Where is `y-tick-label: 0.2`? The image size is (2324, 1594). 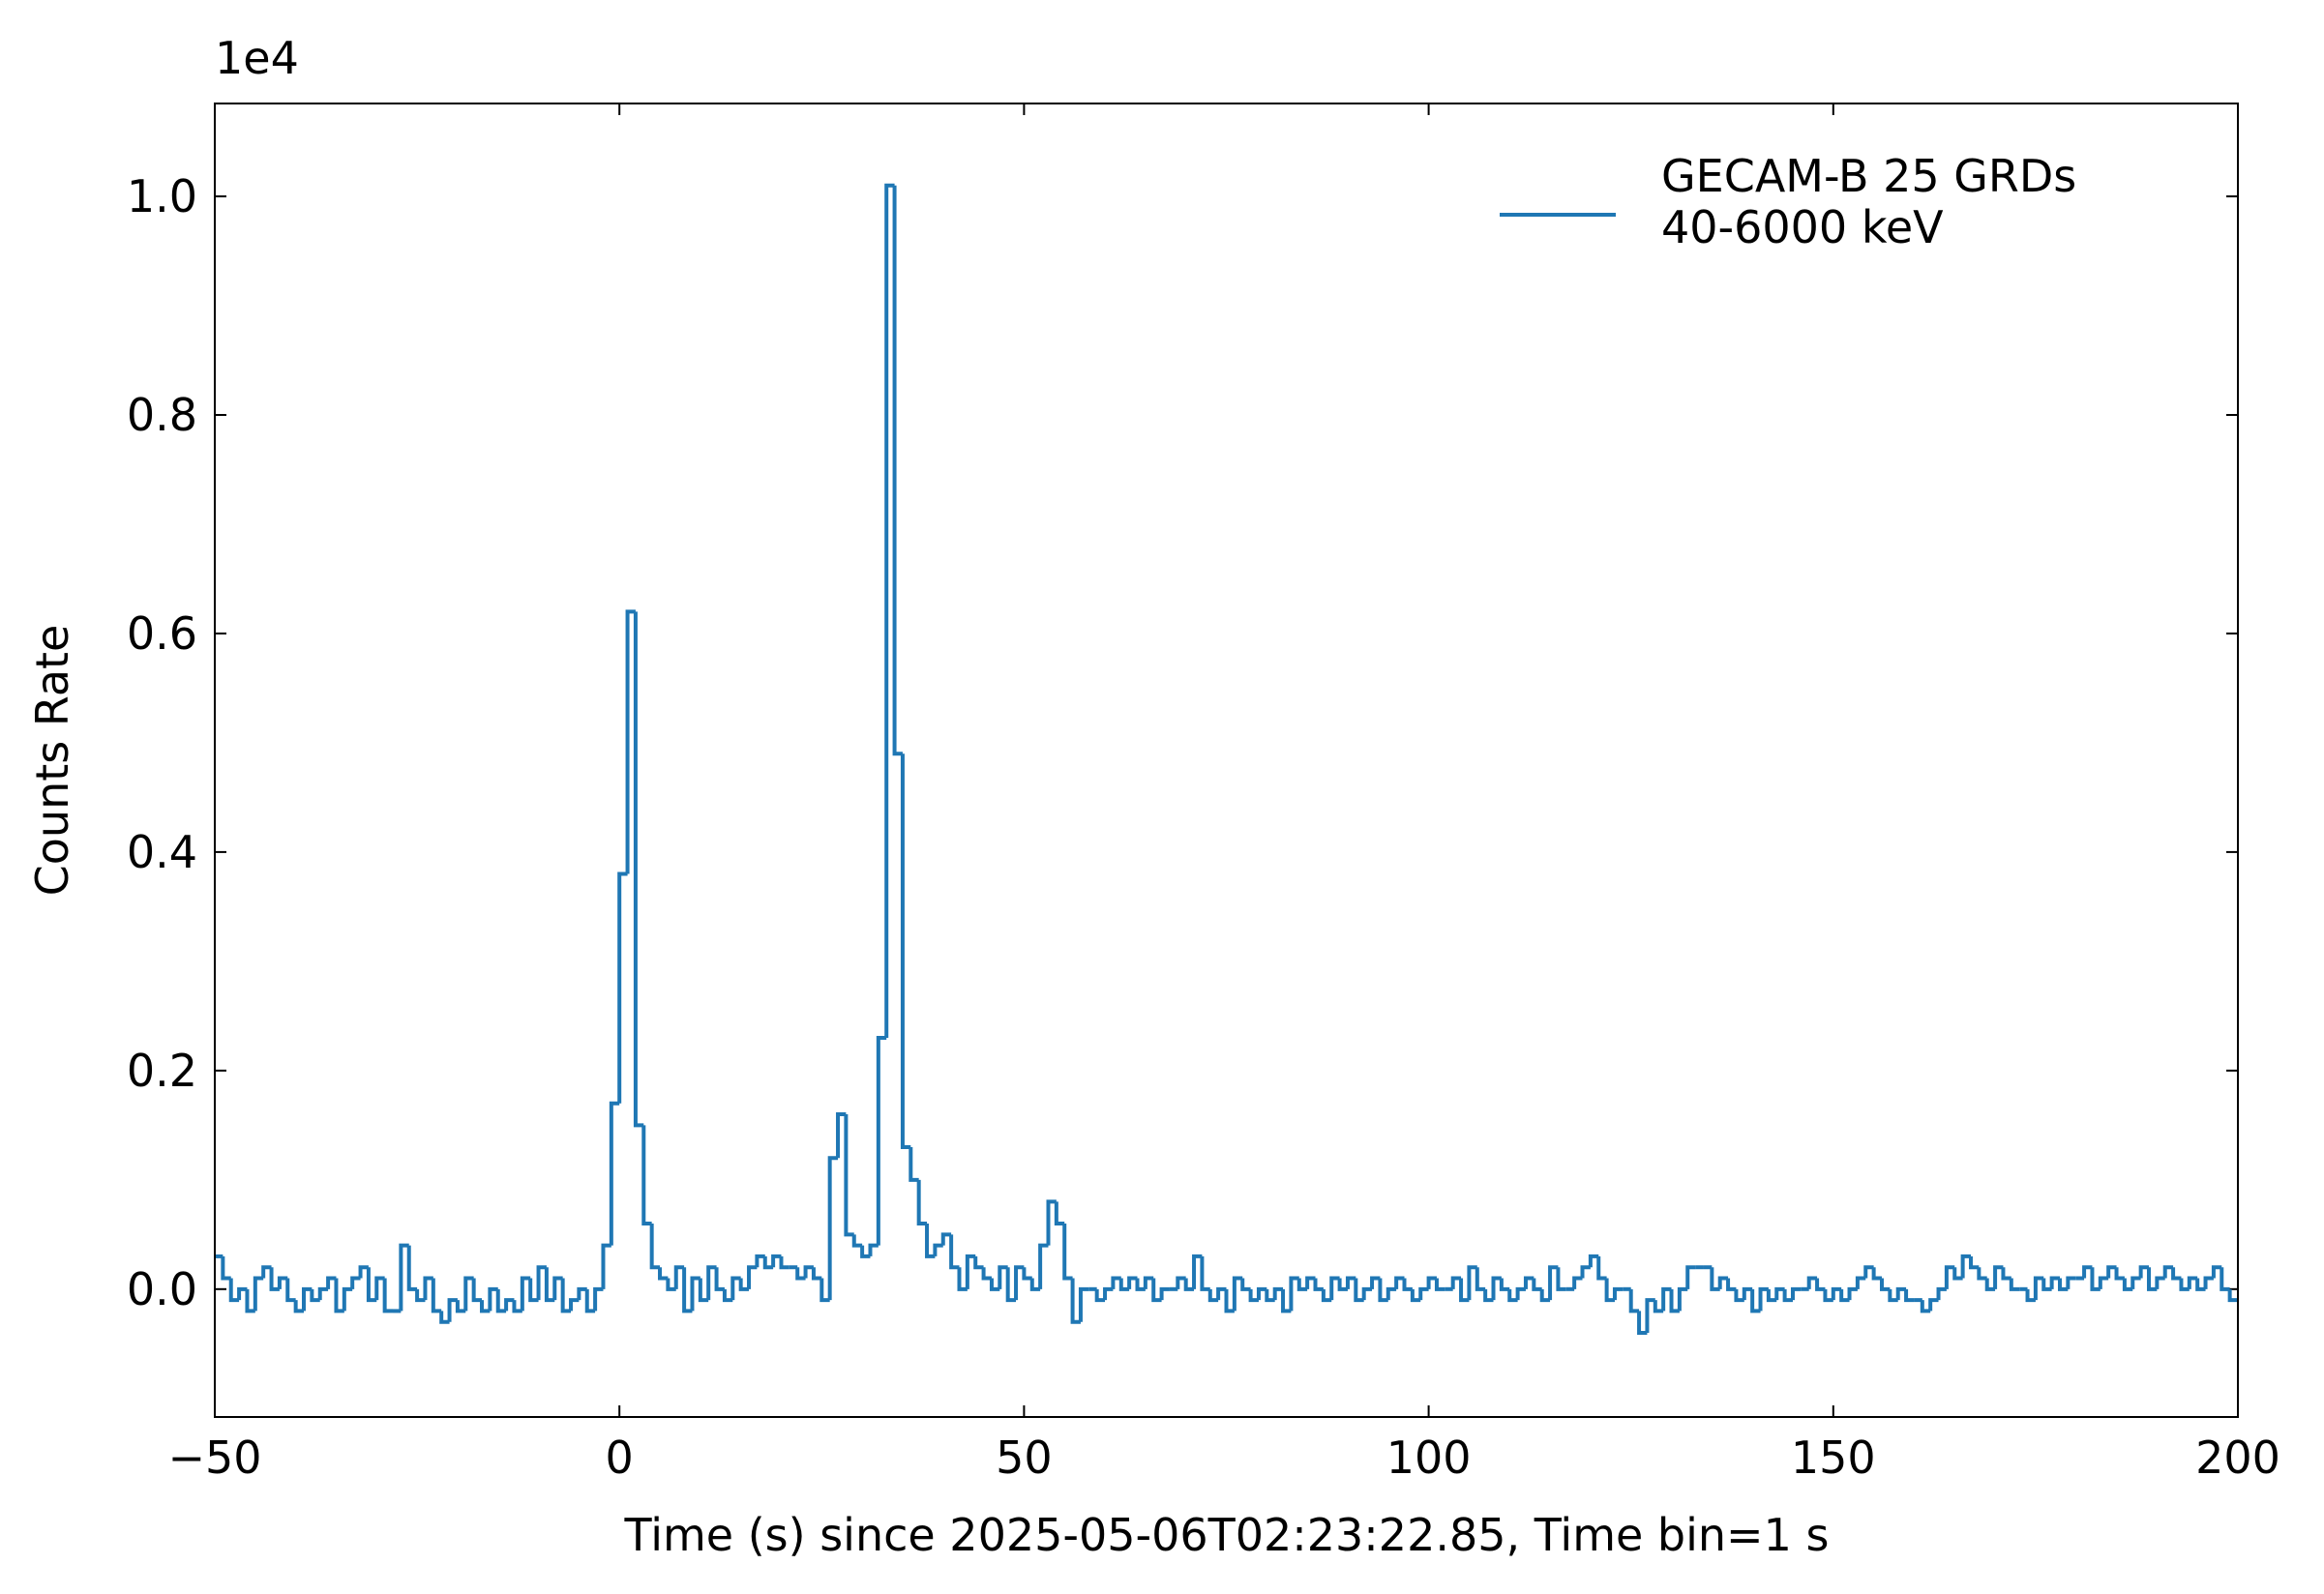
y-tick-label: 0.2 is located at coordinates (162, 1071).